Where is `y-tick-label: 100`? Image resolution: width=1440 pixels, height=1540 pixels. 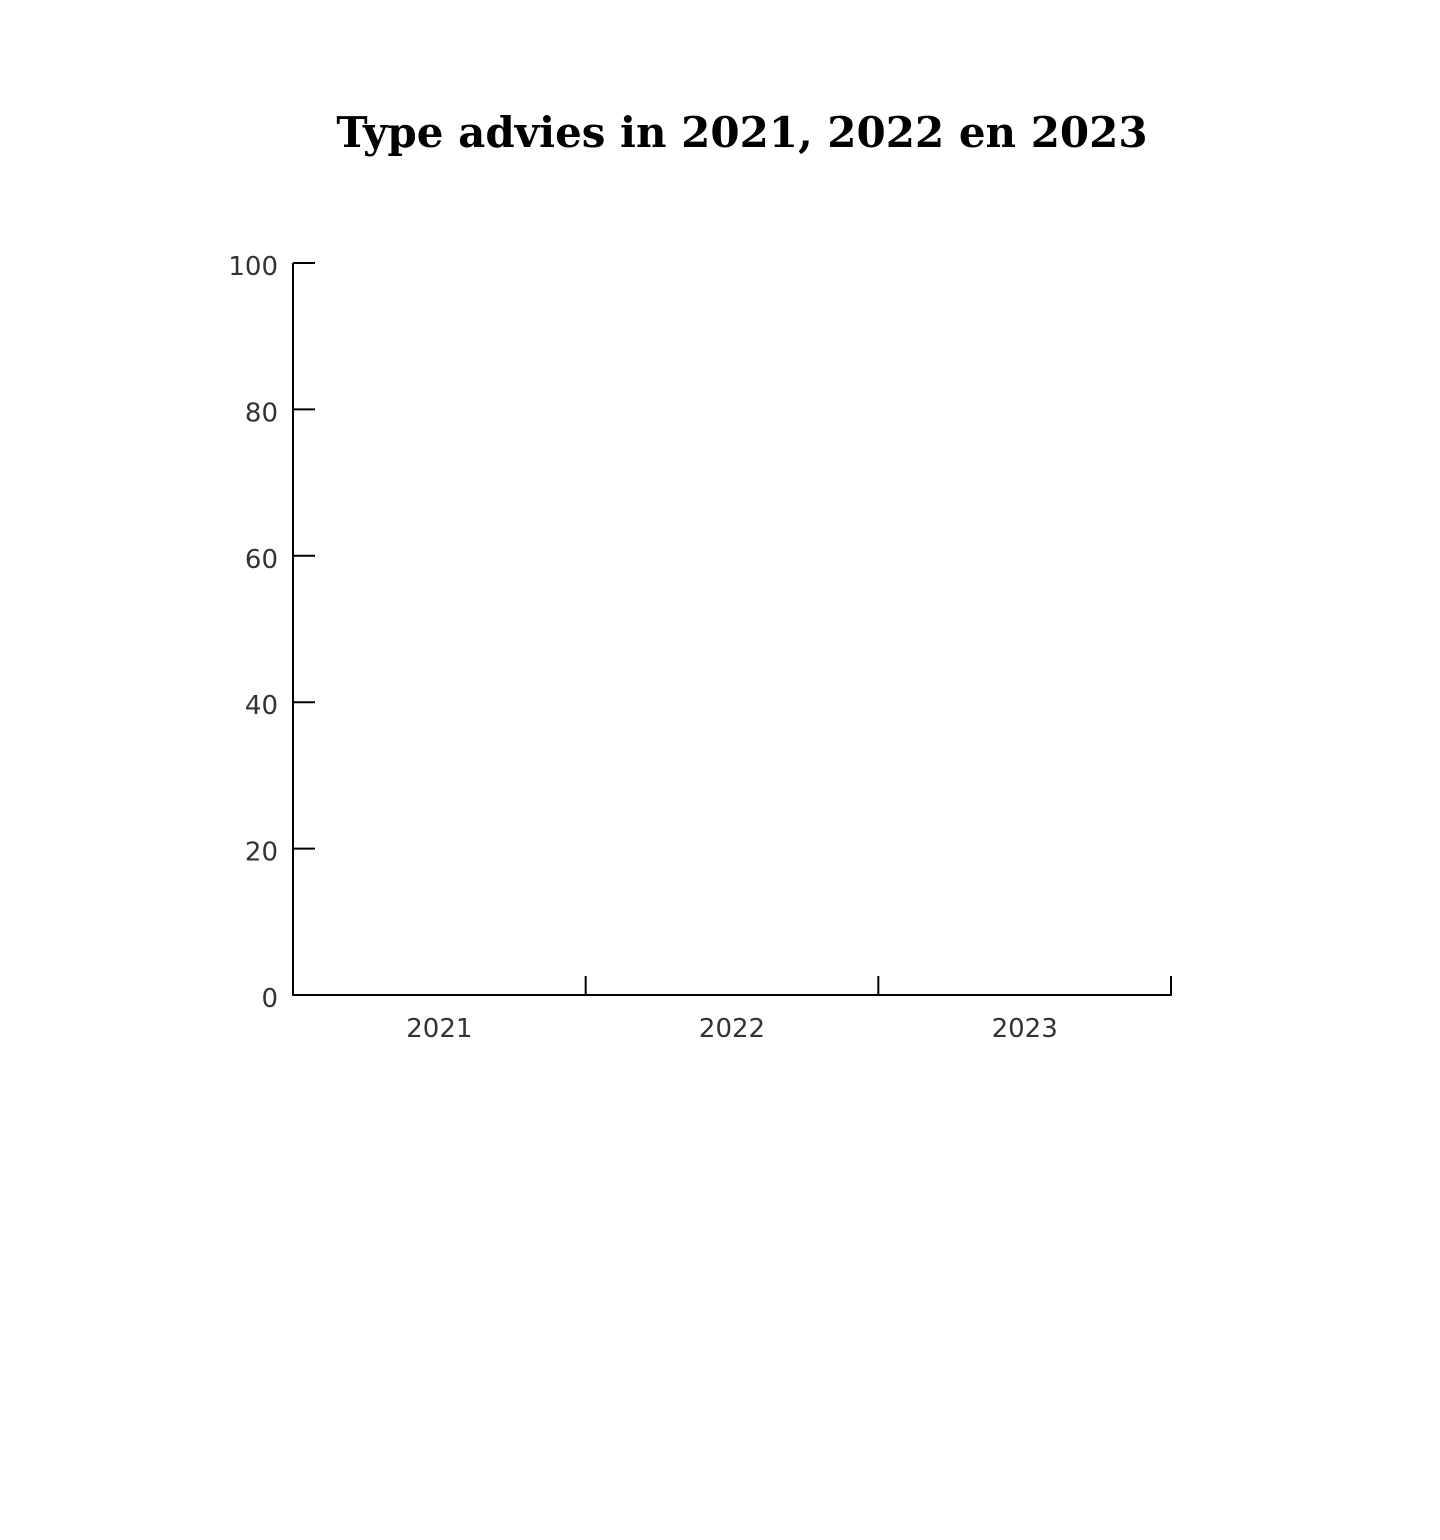
y-tick-label: 100 is located at coordinates (253, 267).